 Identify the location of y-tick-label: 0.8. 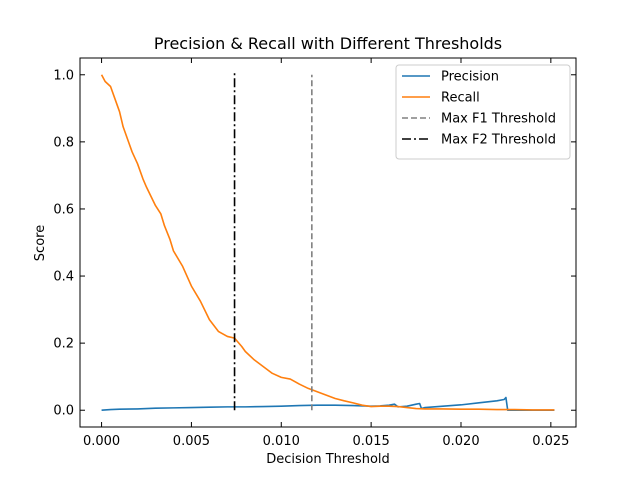
(63, 142).